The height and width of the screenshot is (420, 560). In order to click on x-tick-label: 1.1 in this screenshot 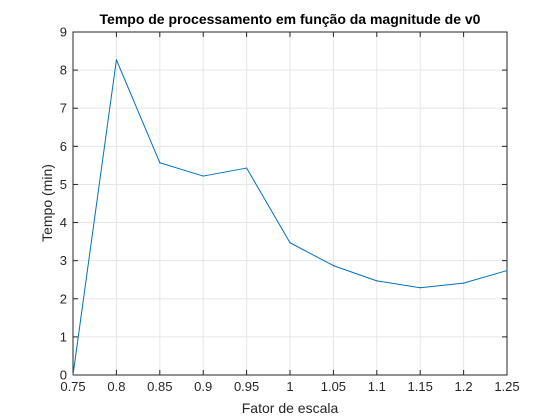, I will do `click(377, 386)`.